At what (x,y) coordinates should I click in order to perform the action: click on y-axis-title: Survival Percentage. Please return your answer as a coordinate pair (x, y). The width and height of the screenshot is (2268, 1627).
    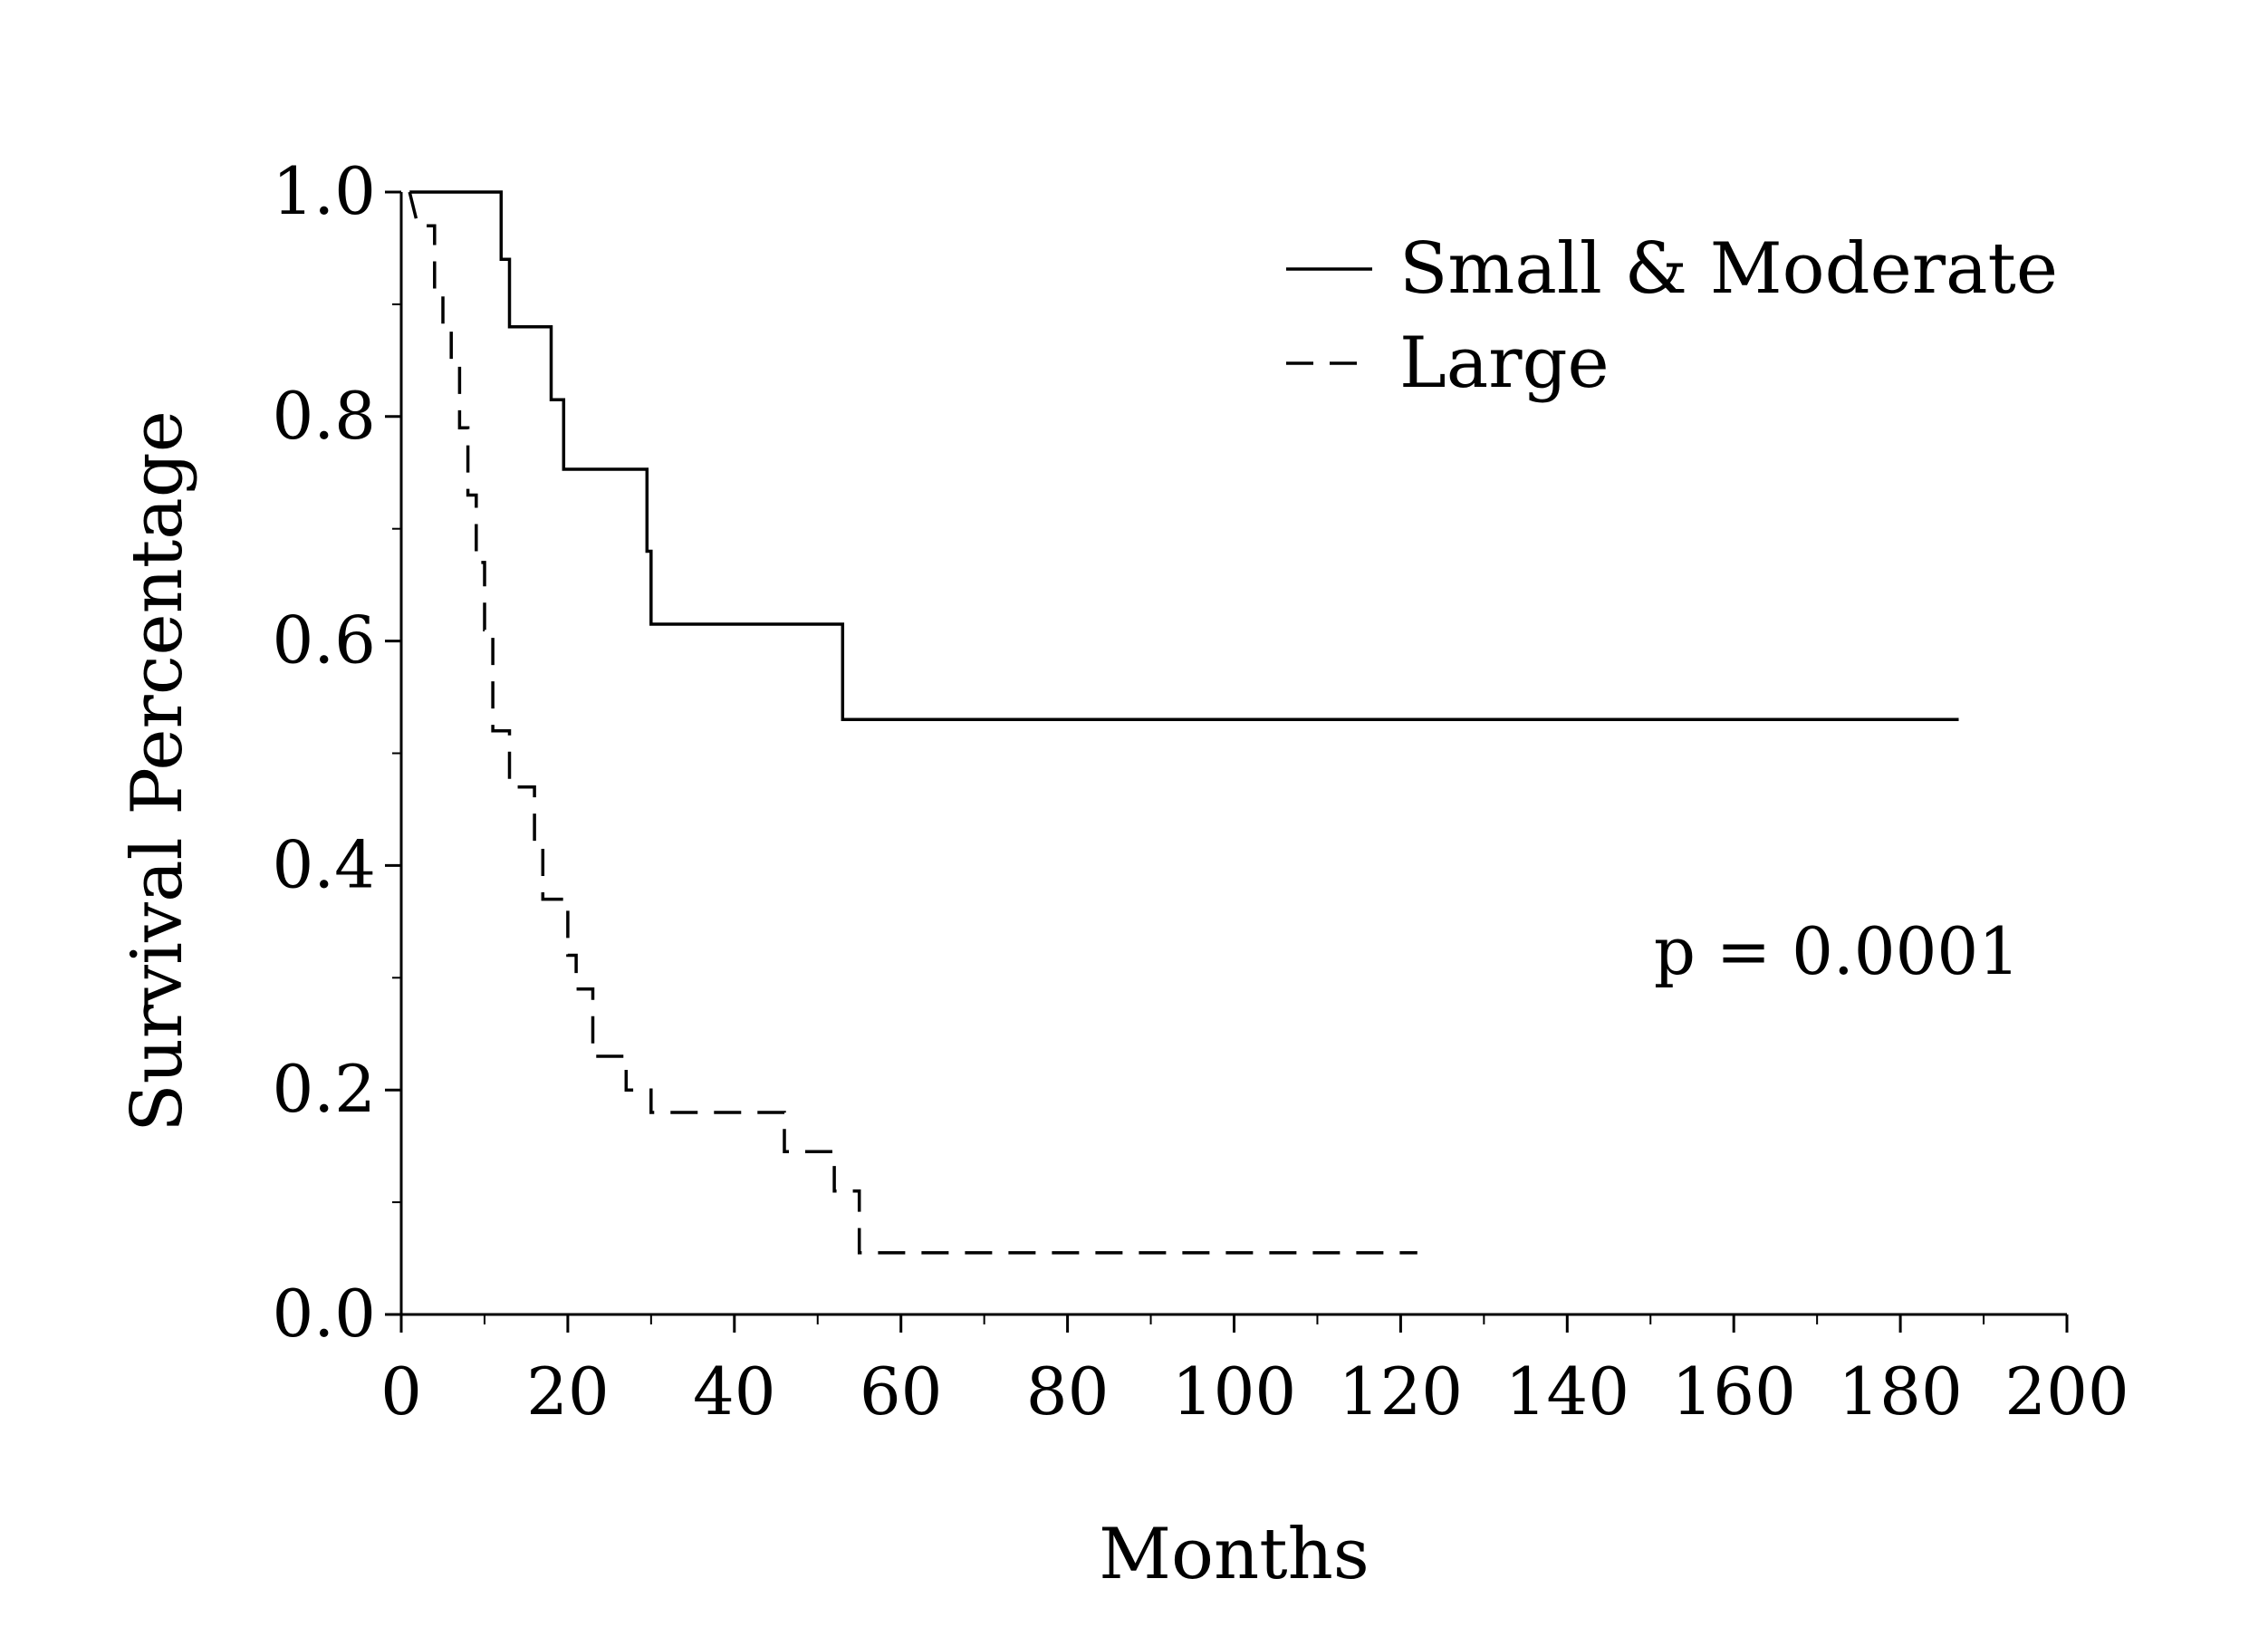
    Looking at the image, I should click on (157, 771).